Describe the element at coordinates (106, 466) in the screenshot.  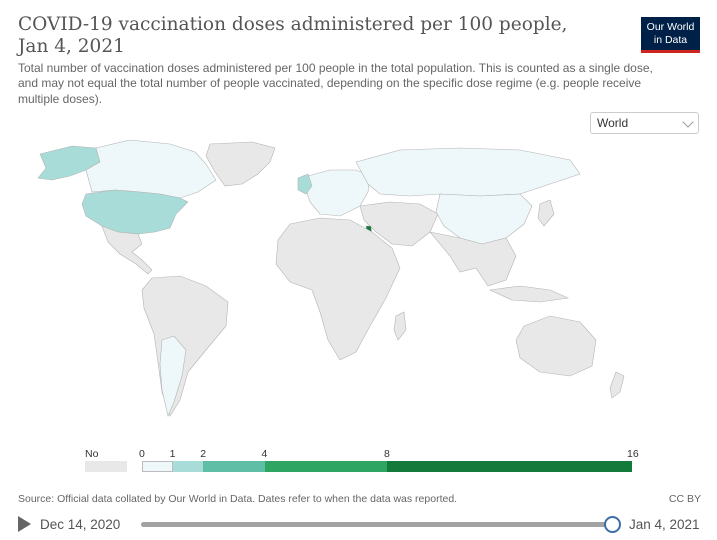
I see `legend-no-data-swatch` at that location.